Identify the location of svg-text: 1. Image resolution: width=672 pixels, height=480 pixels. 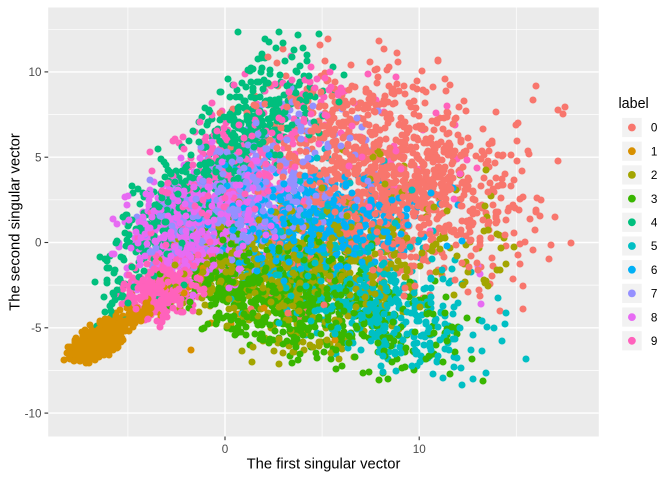
(654, 151).